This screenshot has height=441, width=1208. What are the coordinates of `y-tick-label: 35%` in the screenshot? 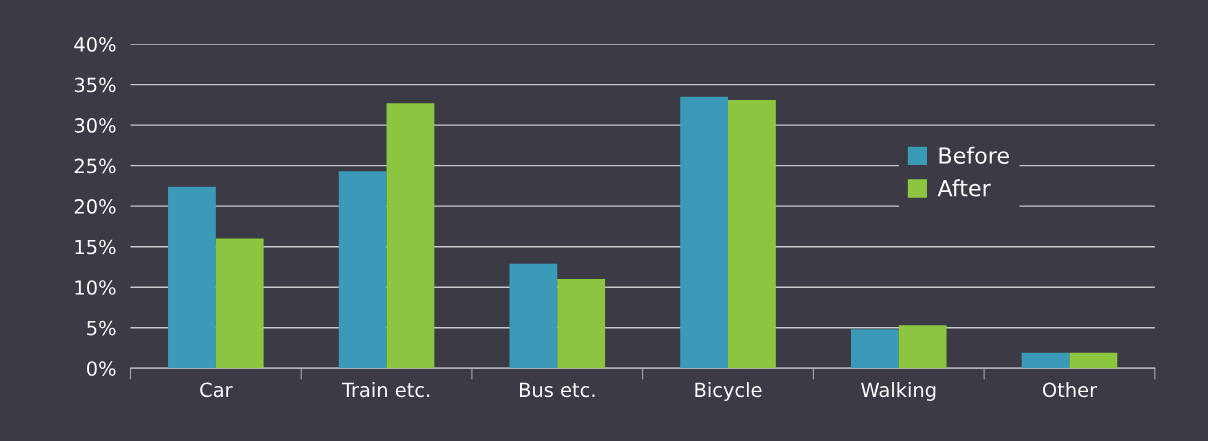 It's located at (95, 85).